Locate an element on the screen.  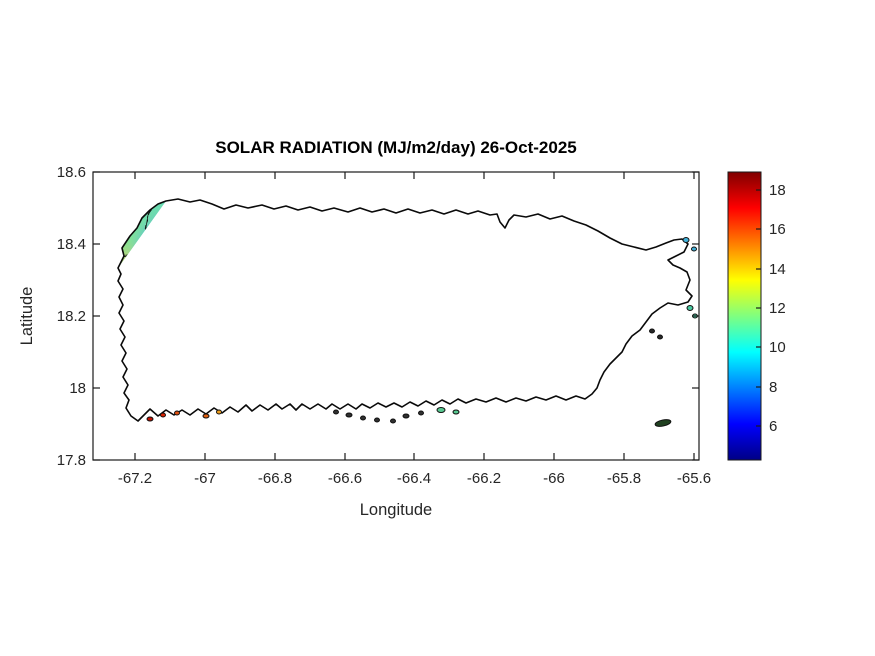
colorbar-tick-labels: 18 16 14 12 10 8 6 is located at coordinates (777, 308).